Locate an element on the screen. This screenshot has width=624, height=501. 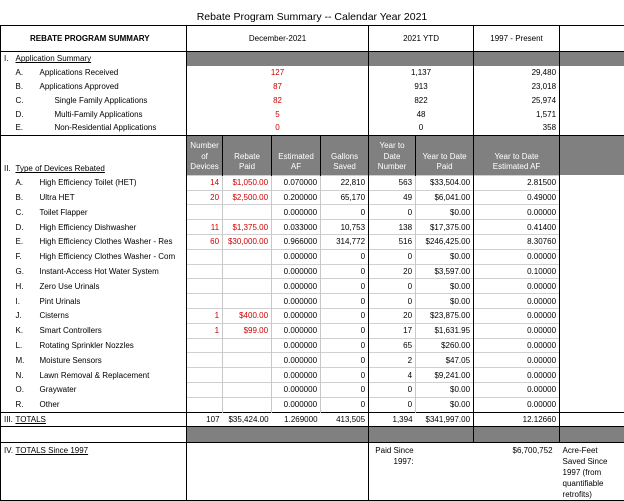
device-label: High Efficiency Dishwasher is located at coordinates (112, 227).